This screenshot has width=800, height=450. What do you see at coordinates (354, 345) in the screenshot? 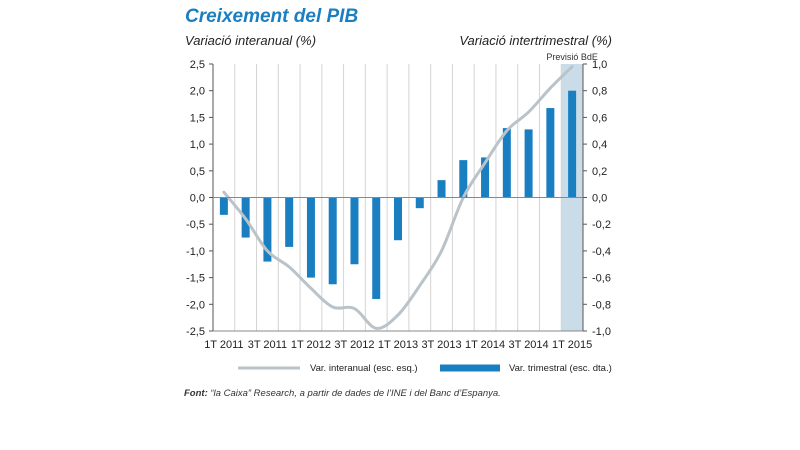
I see `x-tick-label: 3T 2012` at bounding box center [354, 345].